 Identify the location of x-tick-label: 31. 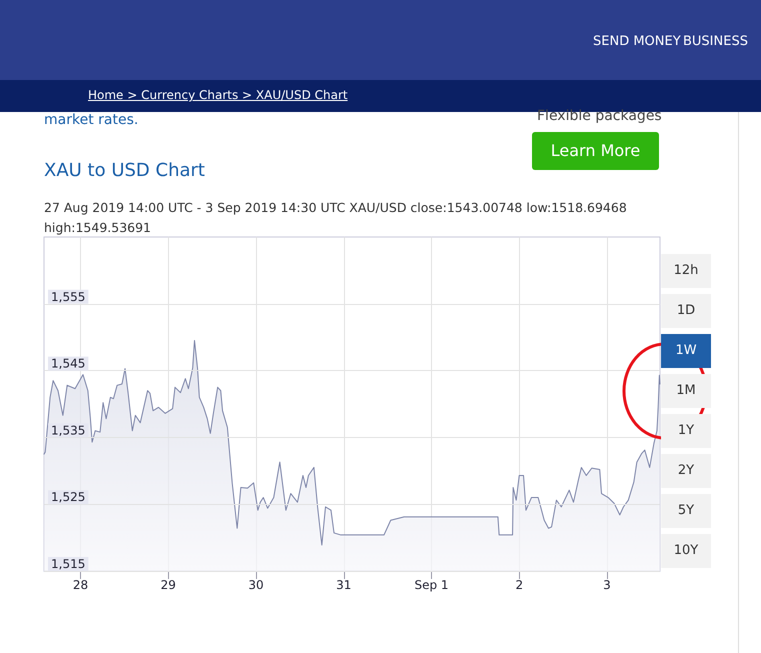
(344, 585).